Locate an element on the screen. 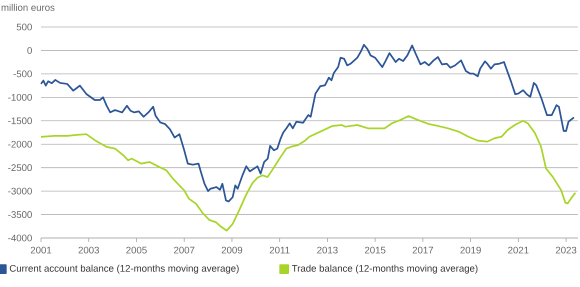  x-tick-label: 2013 is located at coordinates (327, 250).